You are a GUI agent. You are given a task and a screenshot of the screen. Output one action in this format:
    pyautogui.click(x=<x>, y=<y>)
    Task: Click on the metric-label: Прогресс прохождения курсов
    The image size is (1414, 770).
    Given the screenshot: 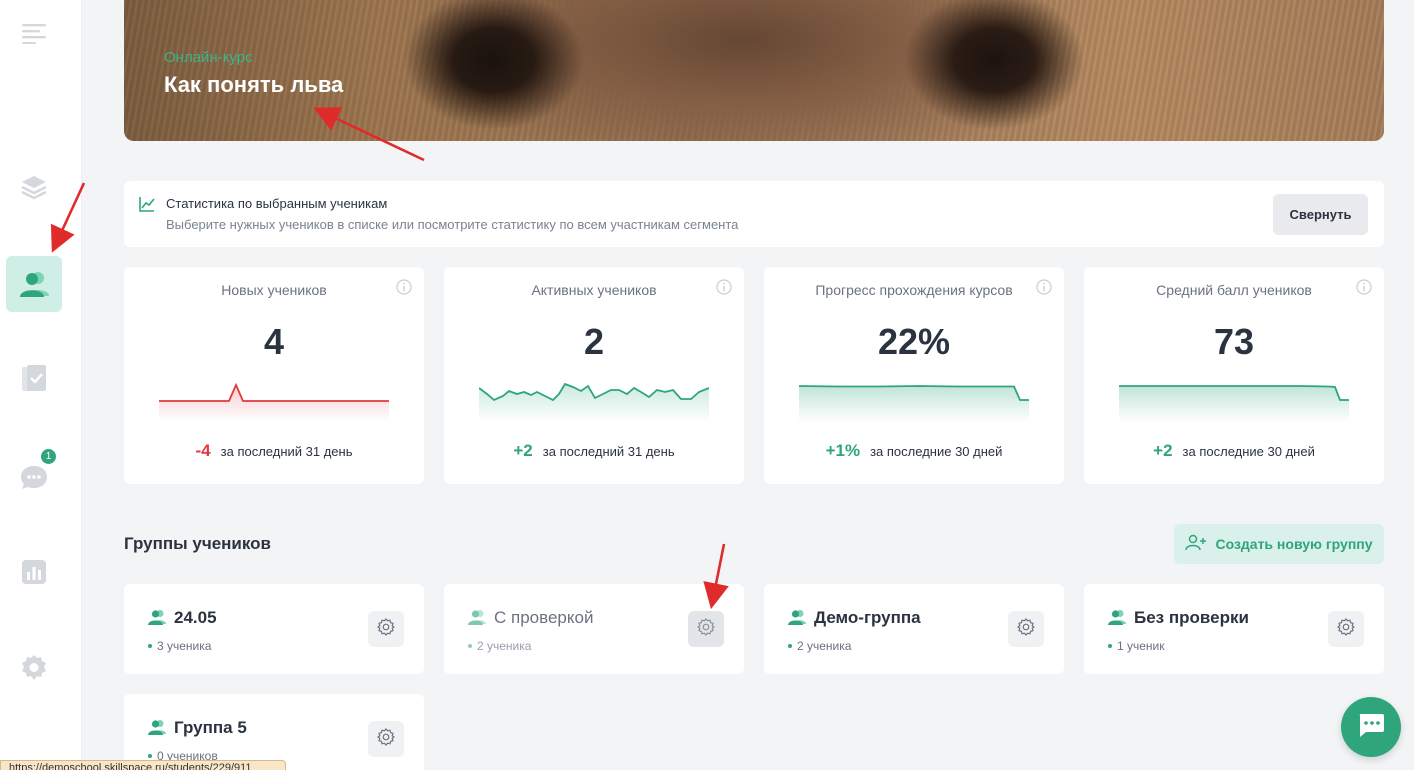 What is the action you would take?
    pyautogui.click(x=914, y=290)
    